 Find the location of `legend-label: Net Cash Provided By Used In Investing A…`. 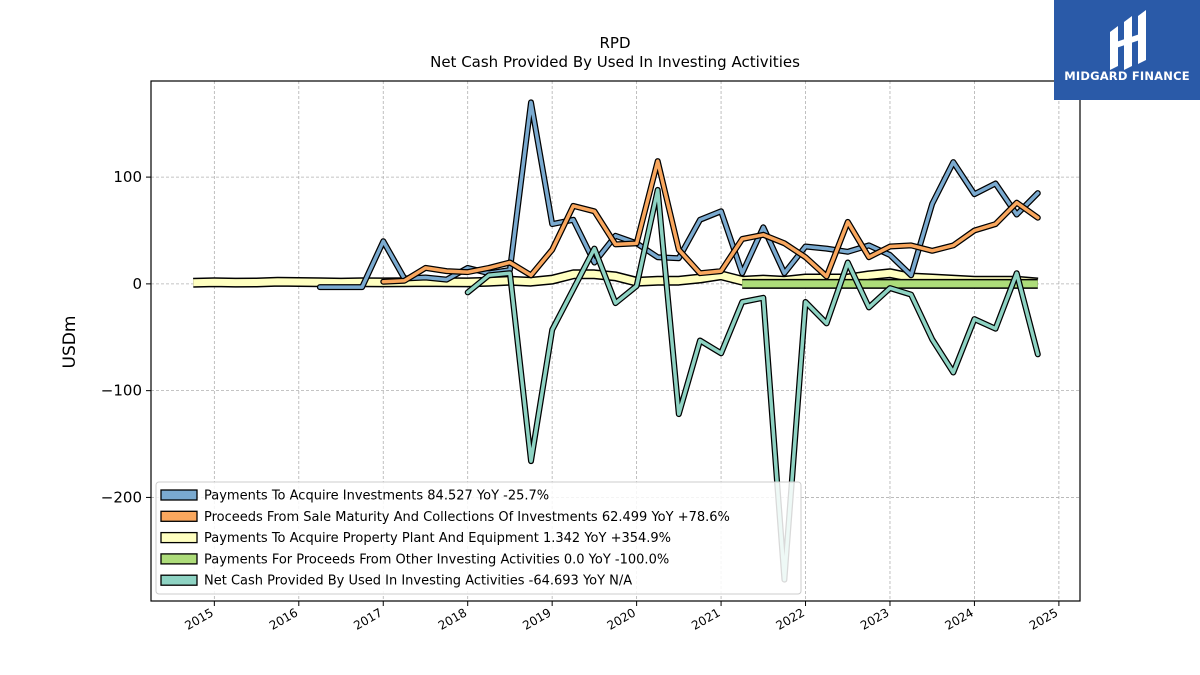

legend-label: Net Cash Provided By Used In Investing A… is located at coordinates (418, 581).